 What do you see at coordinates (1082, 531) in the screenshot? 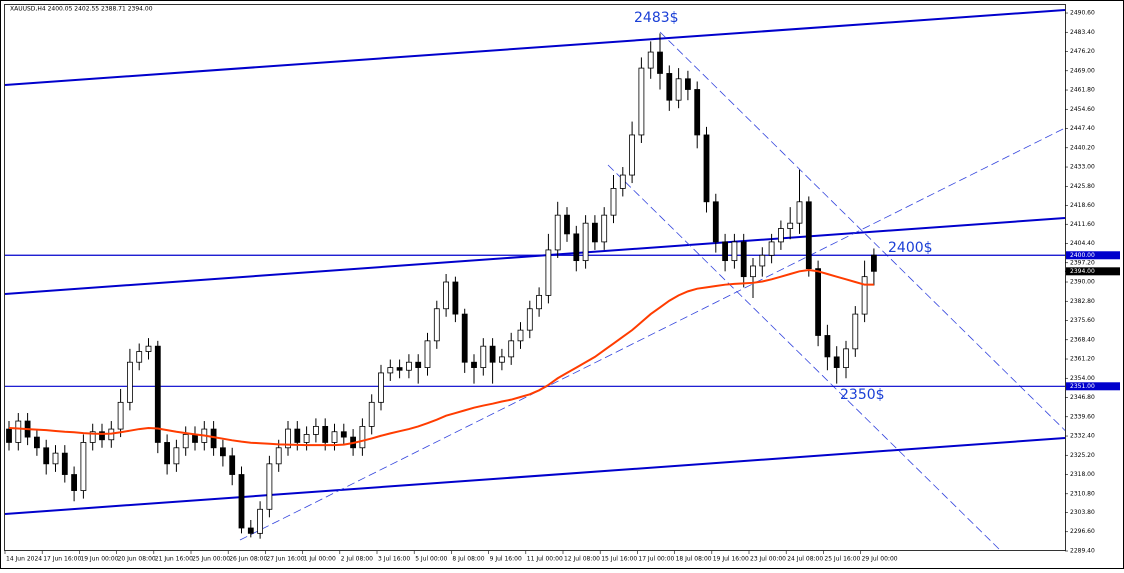
I see `y-tick-label: 2296.60` at bounding box center [1082, 531].